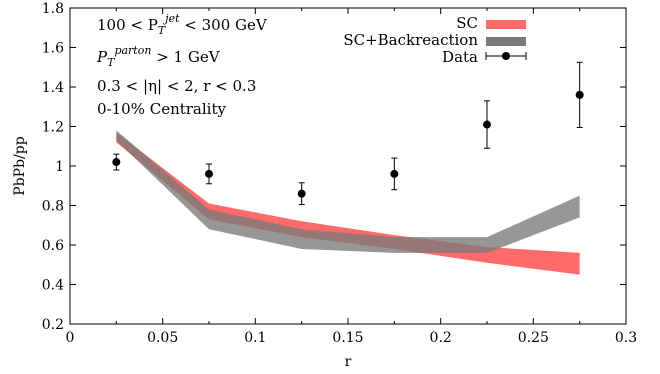 The width and height of the screenshot is (660, 374). I want to click on x-tick-label: 0, so click(70, 338).